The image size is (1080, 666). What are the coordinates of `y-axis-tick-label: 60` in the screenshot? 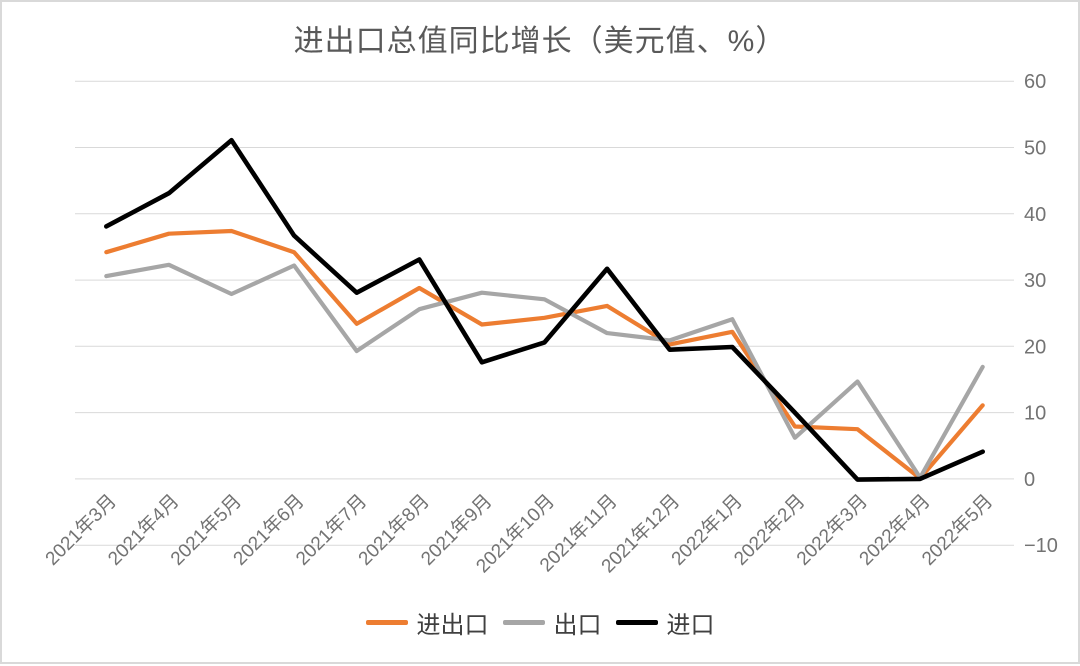 It's located at (1035, 82).